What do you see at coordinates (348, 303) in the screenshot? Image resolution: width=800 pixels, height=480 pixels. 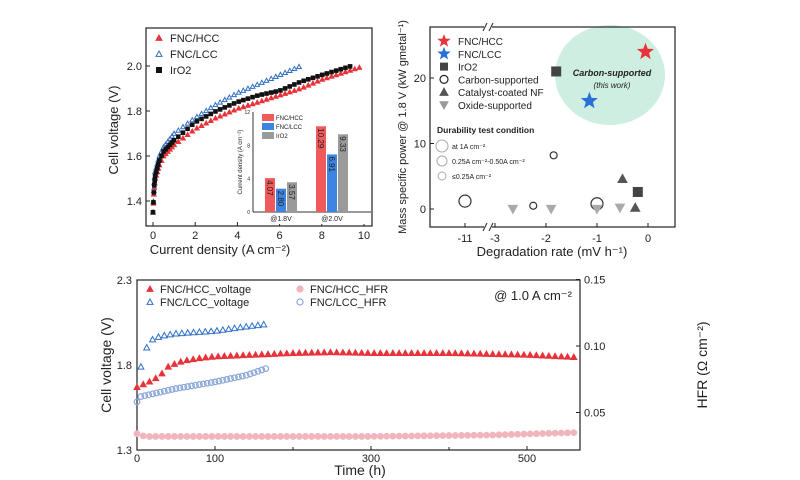 I see `legend-label: FNC/LCC_HFR` at bounding box center [348, 303].